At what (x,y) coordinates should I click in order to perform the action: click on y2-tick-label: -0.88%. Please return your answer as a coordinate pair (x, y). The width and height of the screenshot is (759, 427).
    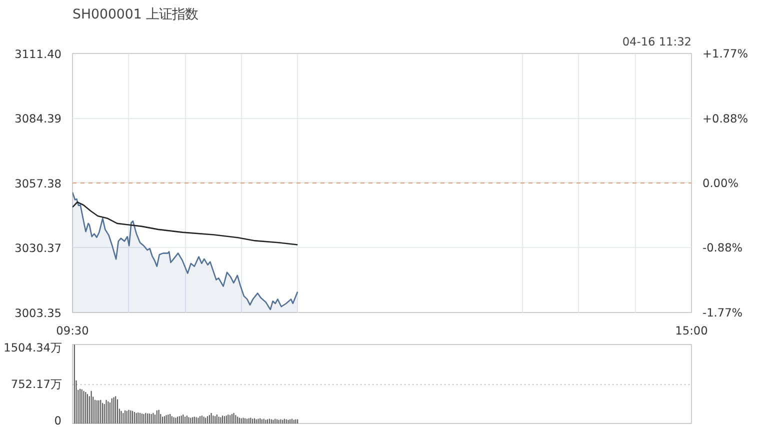
    Looking at the image, I should click on (722, 247).